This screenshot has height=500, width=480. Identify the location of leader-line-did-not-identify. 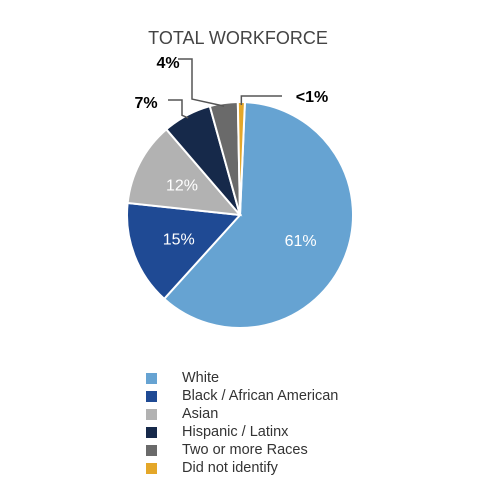
(261, 100).